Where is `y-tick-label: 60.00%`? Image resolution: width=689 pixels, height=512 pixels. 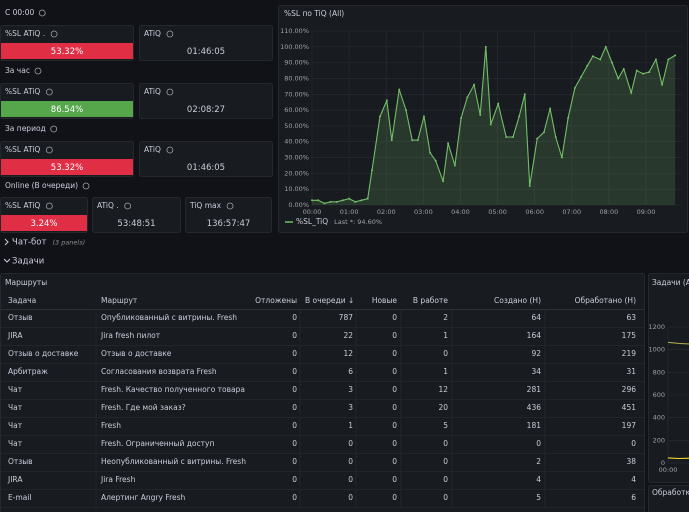 y-tick-label: 60.00% is located at coordinates (296, 110).